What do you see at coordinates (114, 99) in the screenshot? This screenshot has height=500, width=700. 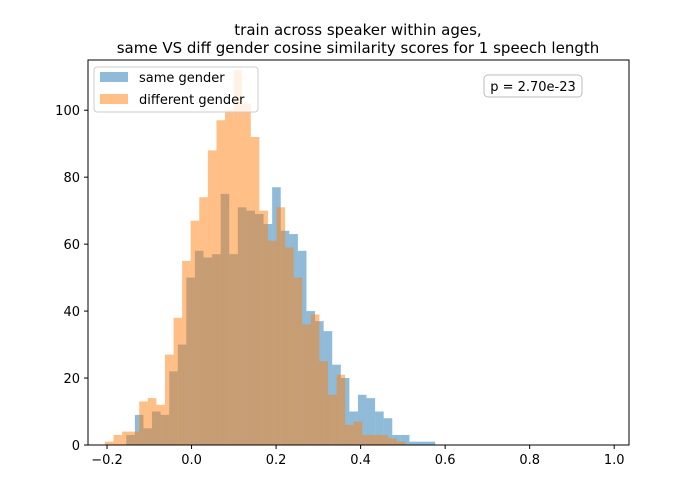 I see `legend-swatch-different-gender` at bounding box center [114, 99].